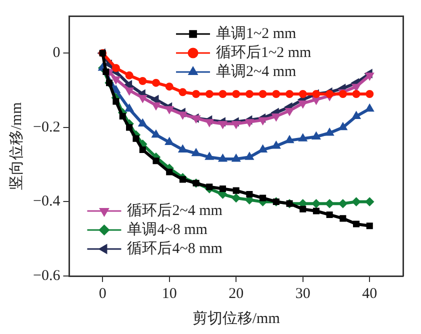 Image resolution: width=421 pixels, height=334 pixels. I want to click on x-tick-label: 20, so click(236, 294).